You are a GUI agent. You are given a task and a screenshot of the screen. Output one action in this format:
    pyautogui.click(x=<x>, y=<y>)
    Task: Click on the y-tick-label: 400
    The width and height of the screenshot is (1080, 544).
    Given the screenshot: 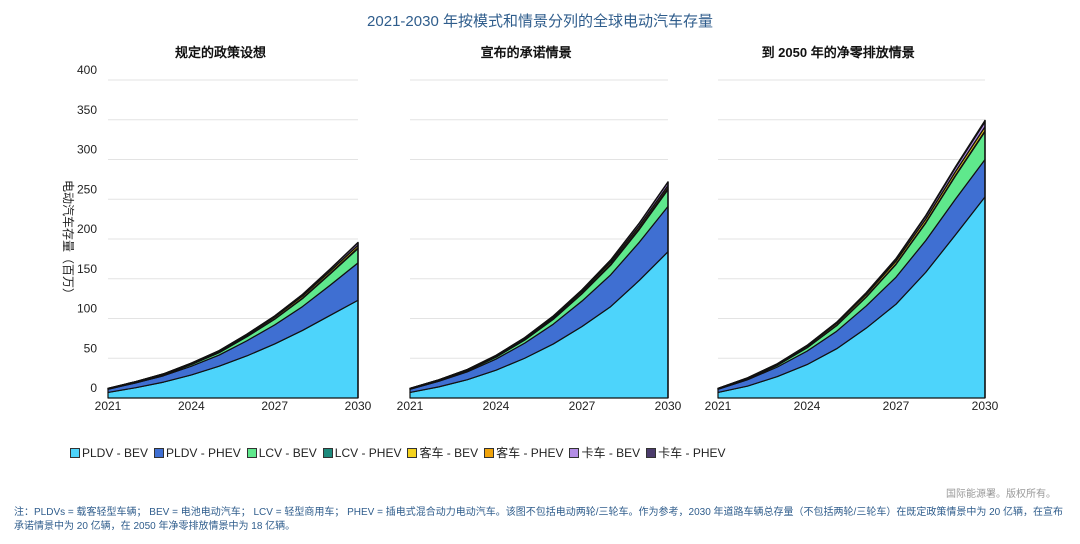 What is the action you would take?
    pyautogui.click(x=87, y=70)
    